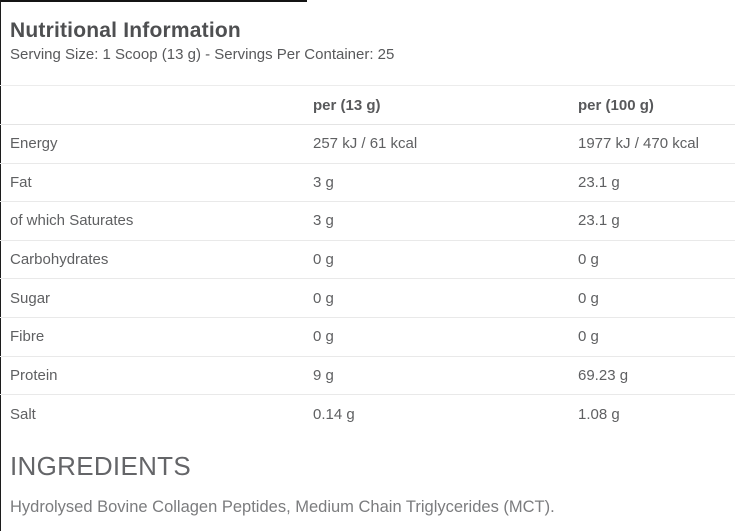 The width and height of the screenshot is (735, 531). Describe the element at coordinates (347, 105) in the screenshot. I see `column-header-per-serving: per (13 g)` at that location.